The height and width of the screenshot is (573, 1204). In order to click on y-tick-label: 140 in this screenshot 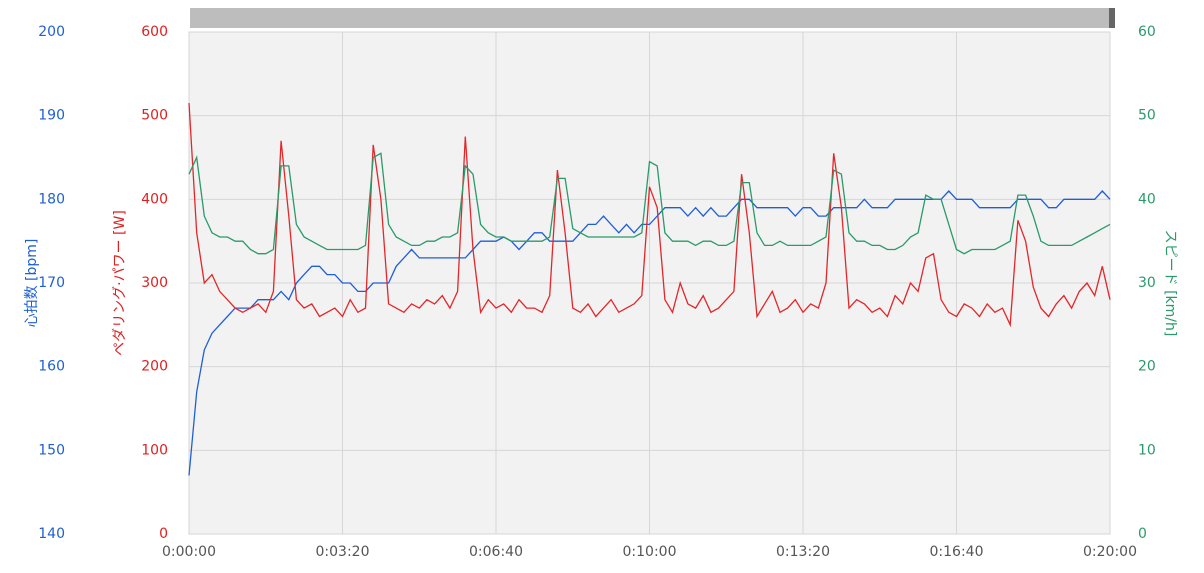, I will do `click(51, 534)`.